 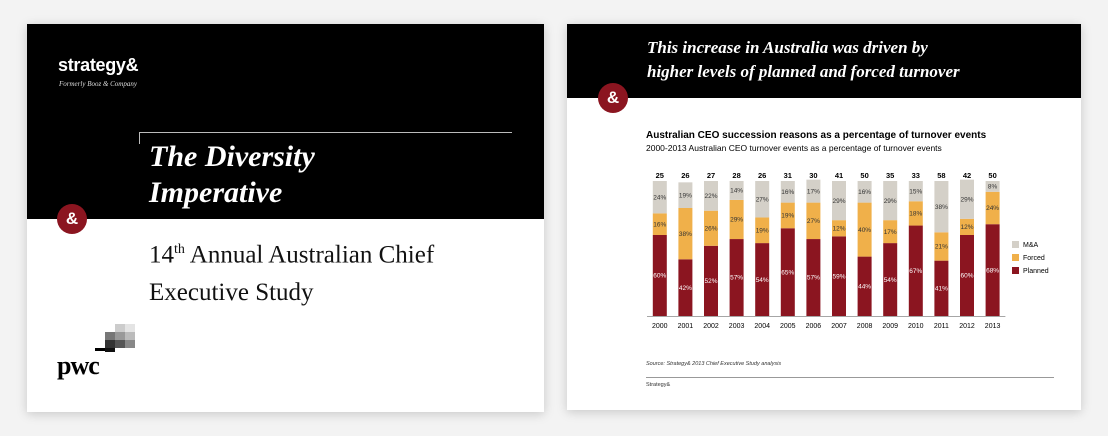 I want to click on total-label-2006: 30, so click(x=813, y=175).